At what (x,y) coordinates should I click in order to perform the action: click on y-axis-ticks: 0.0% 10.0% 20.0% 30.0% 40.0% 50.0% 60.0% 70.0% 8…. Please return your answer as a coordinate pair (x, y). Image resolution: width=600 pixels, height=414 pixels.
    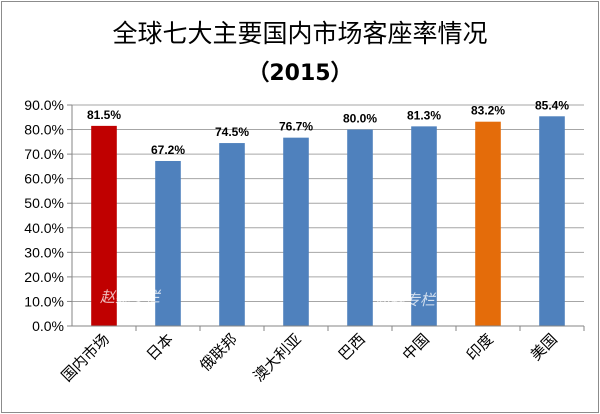
    Looking at the image, I should click on (44, 215).